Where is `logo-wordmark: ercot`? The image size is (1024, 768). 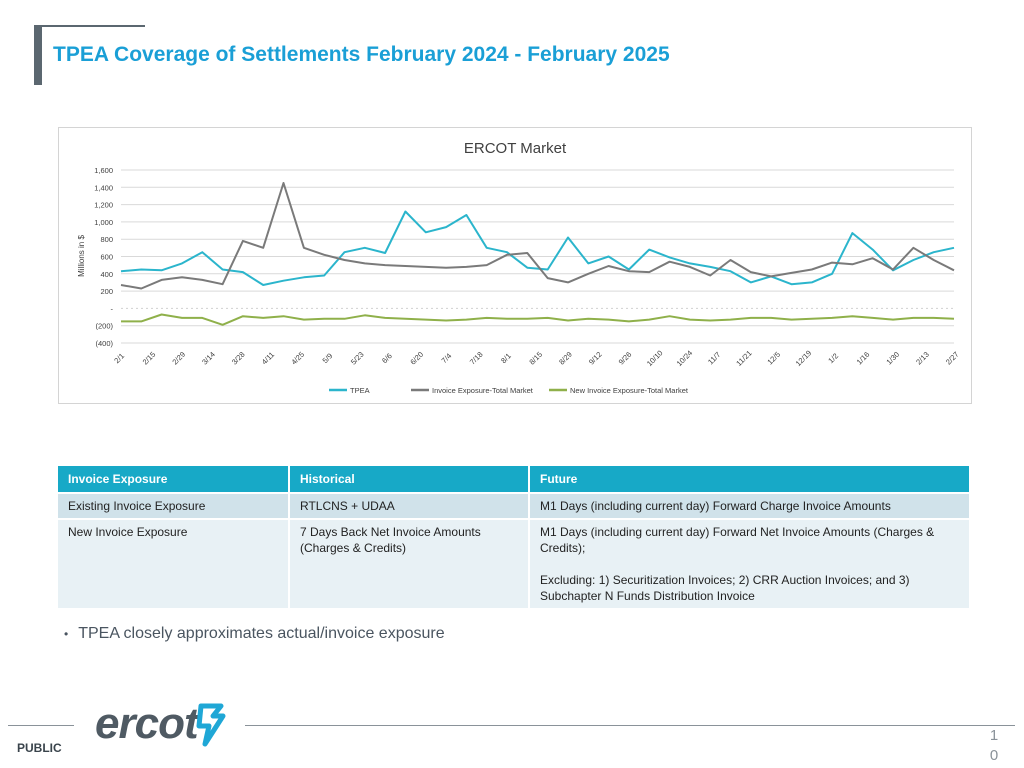 logo-wordmark: ercot is located at coordinates (147, 723).